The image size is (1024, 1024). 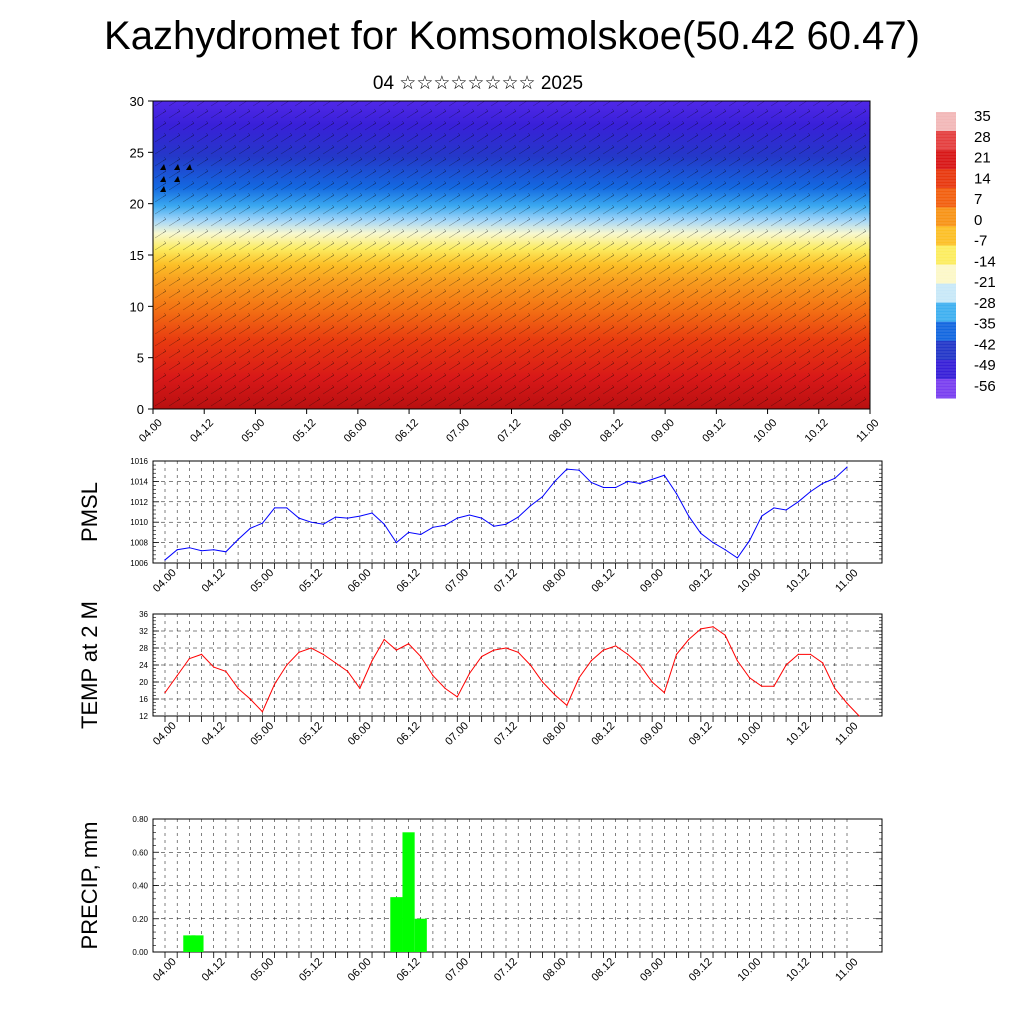 What do you see at coordinates (457, 581) in the screenshot?
I see `x-tick-label: 07.00` at bounding box center [457, 581].